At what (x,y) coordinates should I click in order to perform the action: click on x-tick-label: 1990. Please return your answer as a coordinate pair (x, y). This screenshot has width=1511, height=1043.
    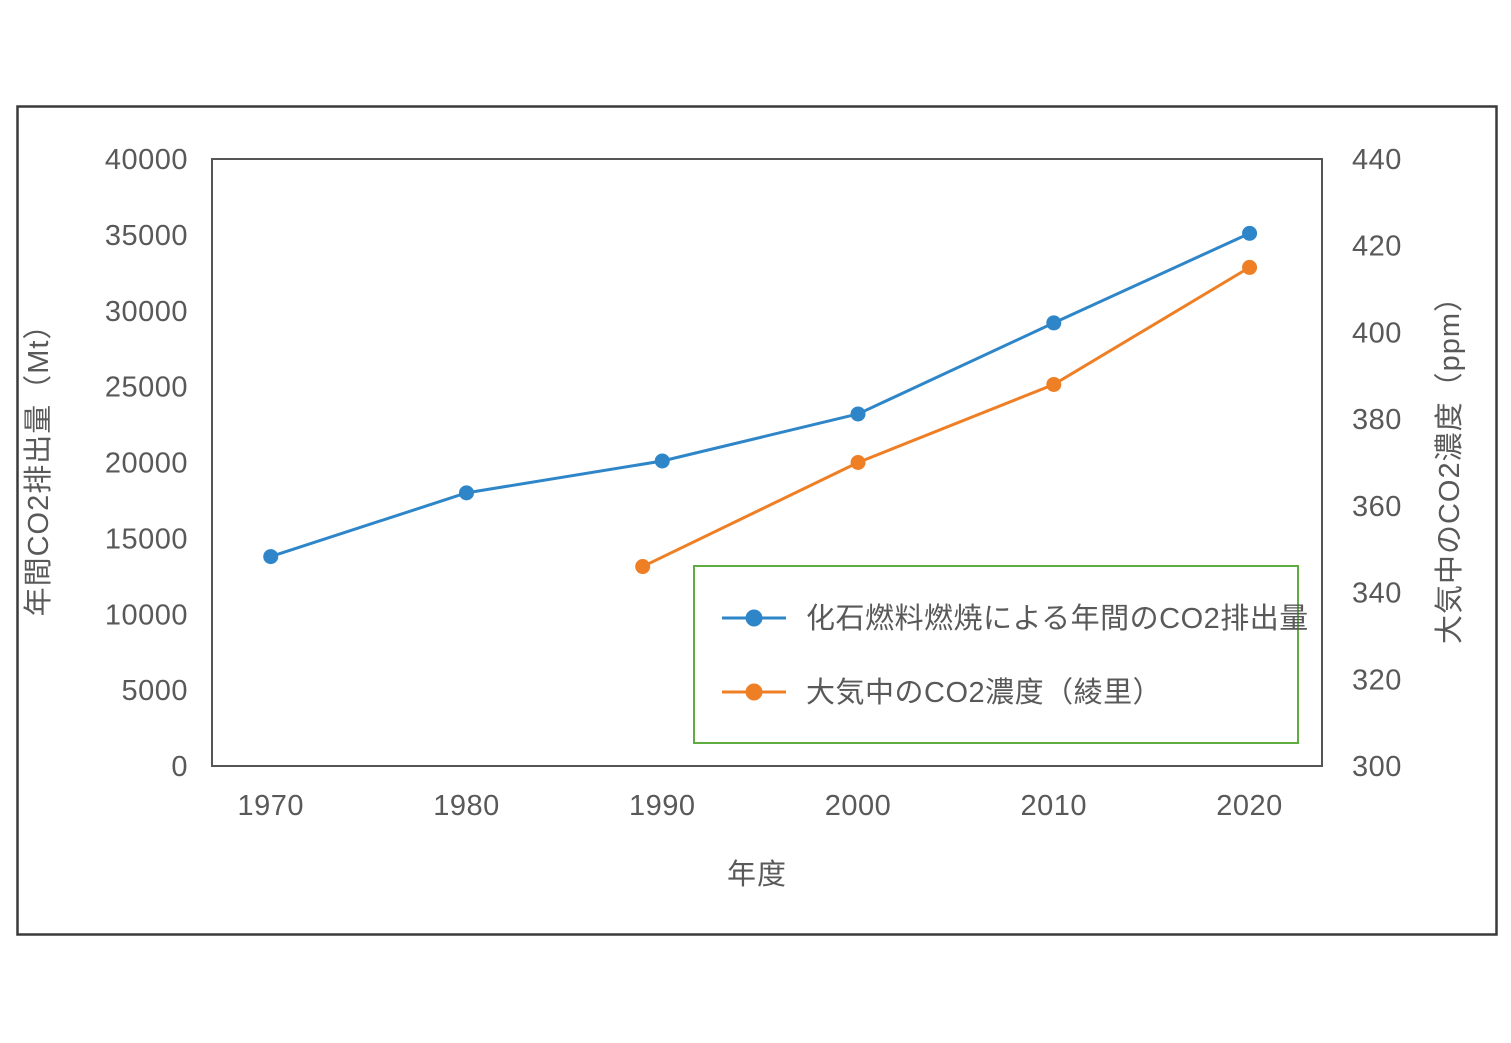
    Looking at the image, I should click on (662, 806).